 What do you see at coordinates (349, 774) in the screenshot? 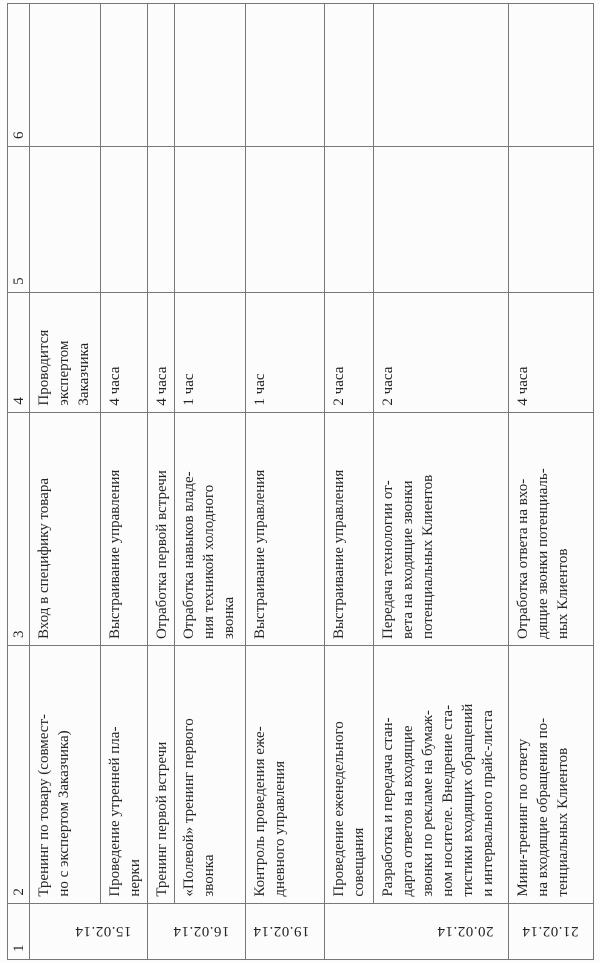
I see `activity-cell: Проведение еженедельного совещания` at bounding box center [349, 774].